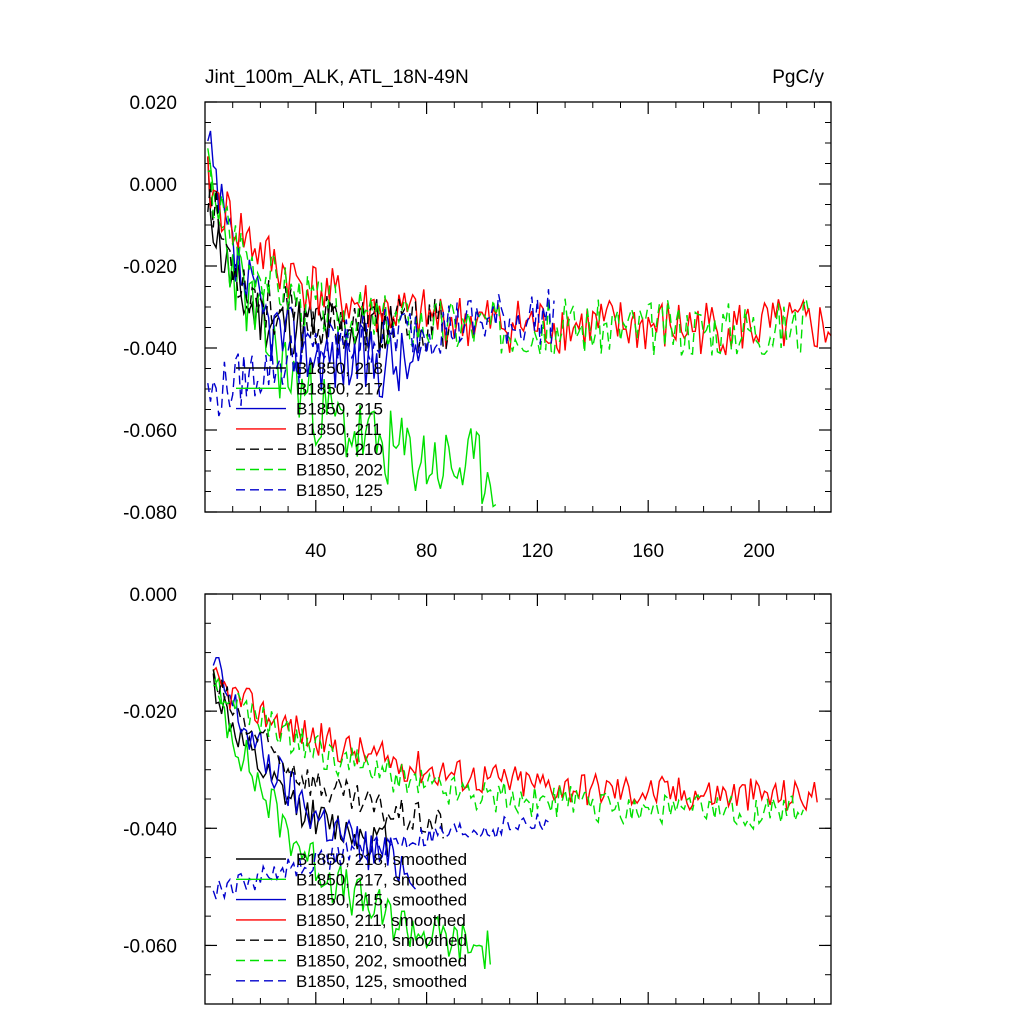 This screenshot has width=1024, height=1024. I want to click on x-tick-label: 160, so click(648, 551).